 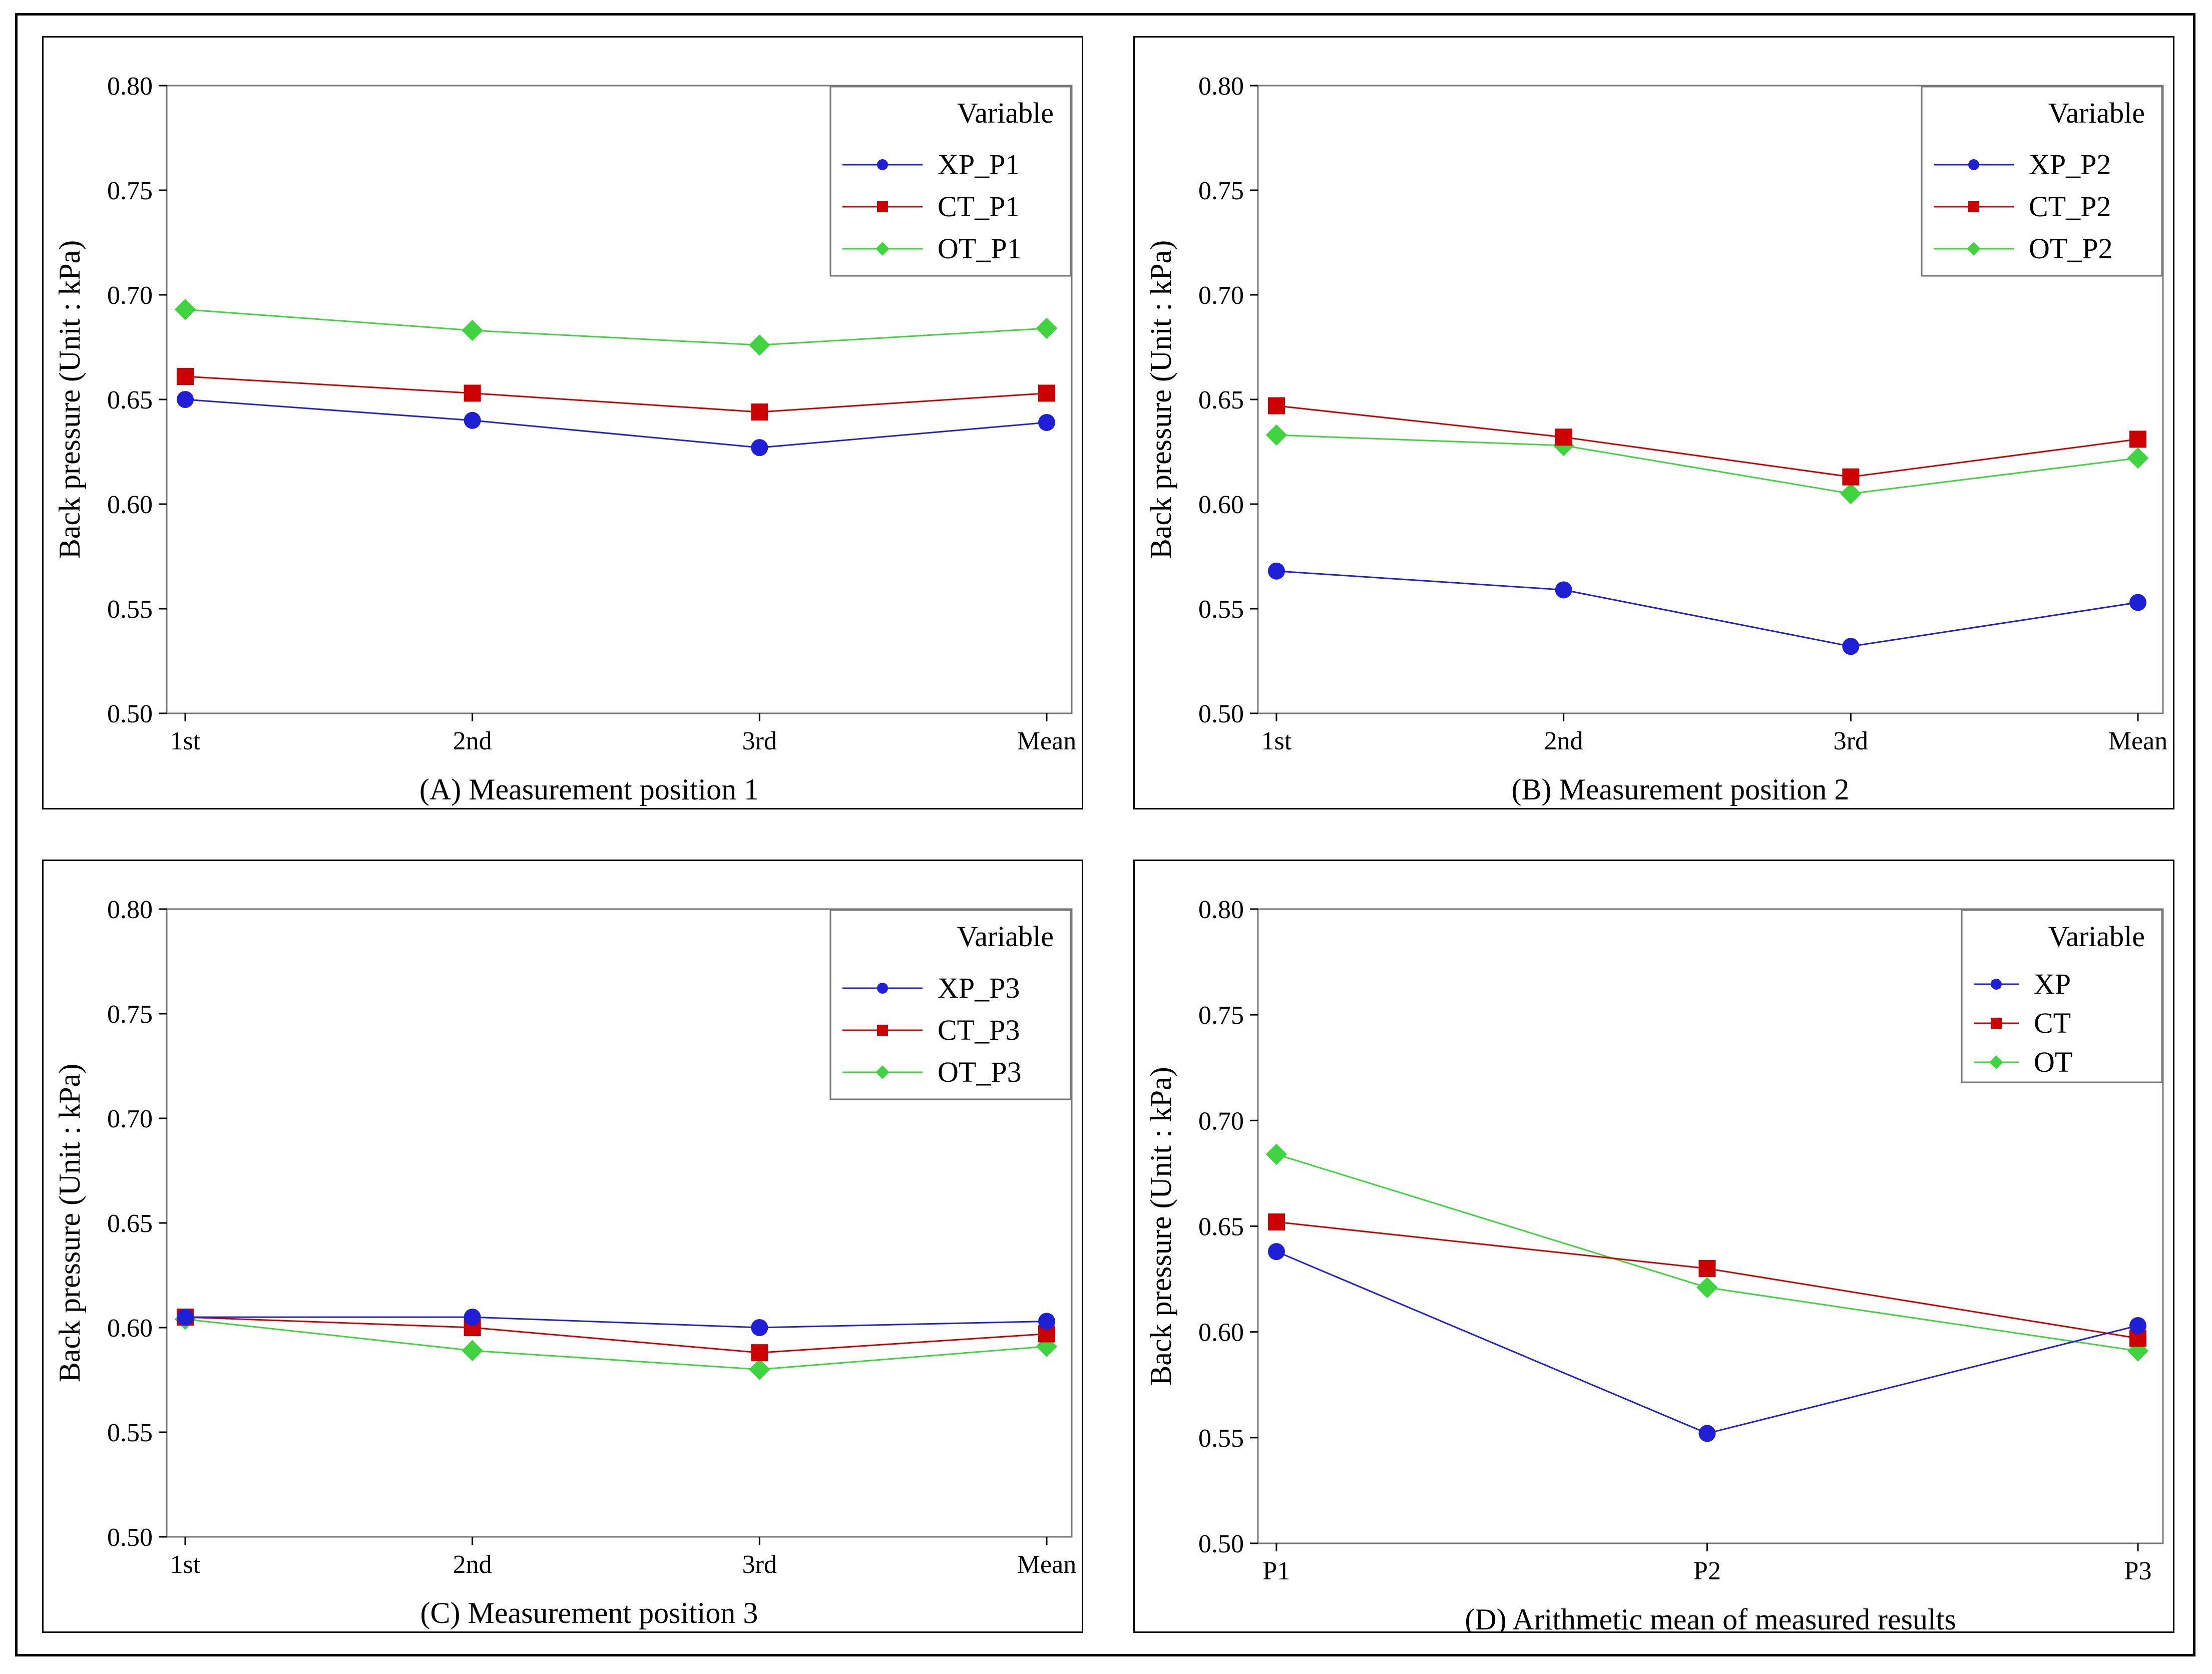 I want to click on legend: Variable XP_P3 CT_P3 OT_P3, so click(x=950, y=1004).